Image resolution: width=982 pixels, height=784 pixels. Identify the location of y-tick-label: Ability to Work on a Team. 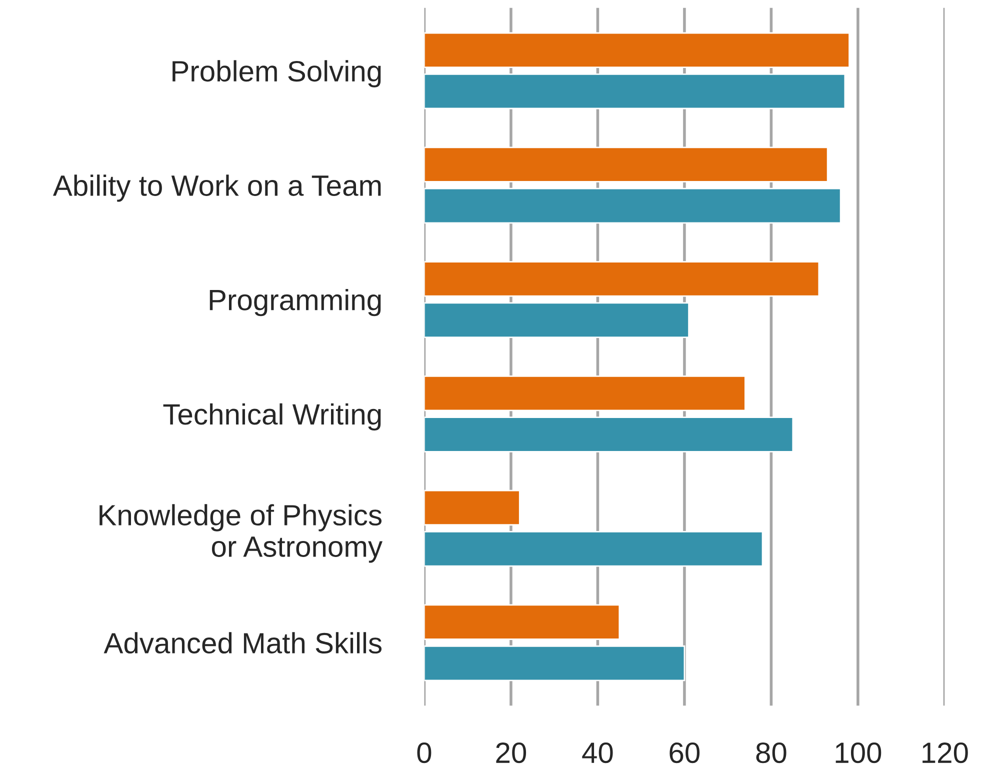
(216, 188).